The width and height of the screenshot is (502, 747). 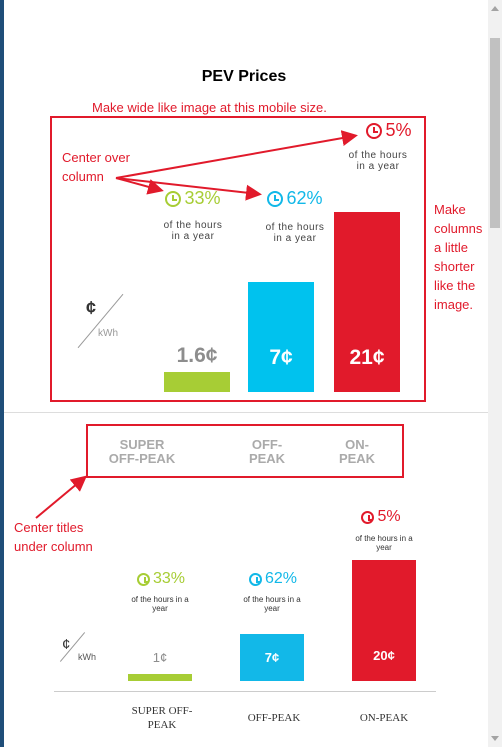 I want to click on arrow-to-titles, so click(x=61, y=497).